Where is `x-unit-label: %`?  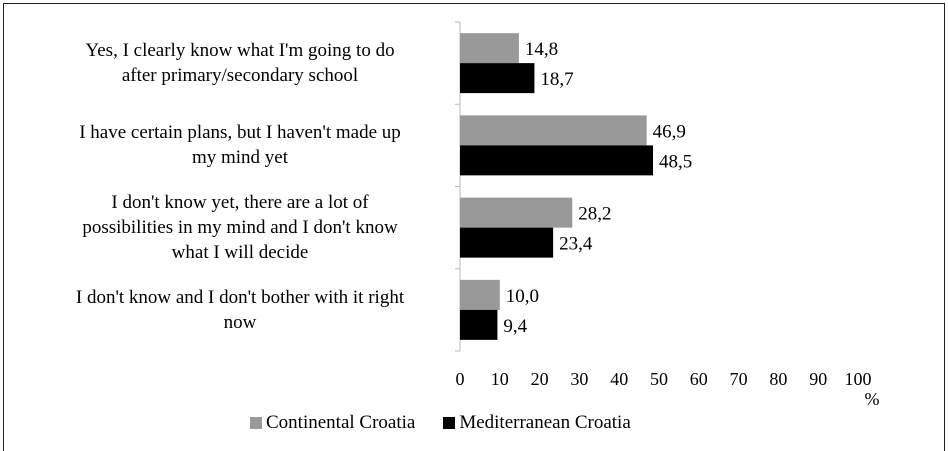 x-unit-label: % is located at coordinates (872, 399).